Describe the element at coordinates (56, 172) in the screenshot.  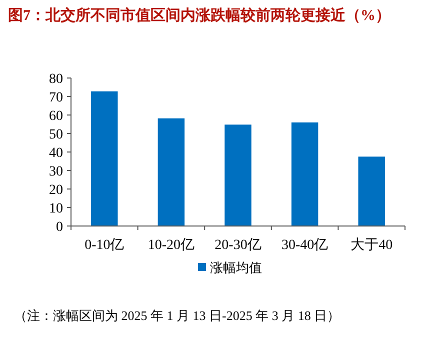
I see `y-tick-label: 30` at that location.